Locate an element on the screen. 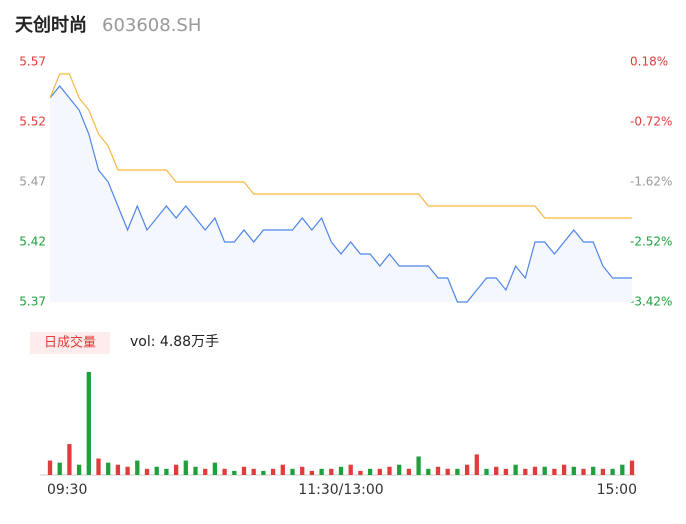 This screenshot has height=524, width=686. volume-label: 日成交量 is located at coordinates (70, 343).